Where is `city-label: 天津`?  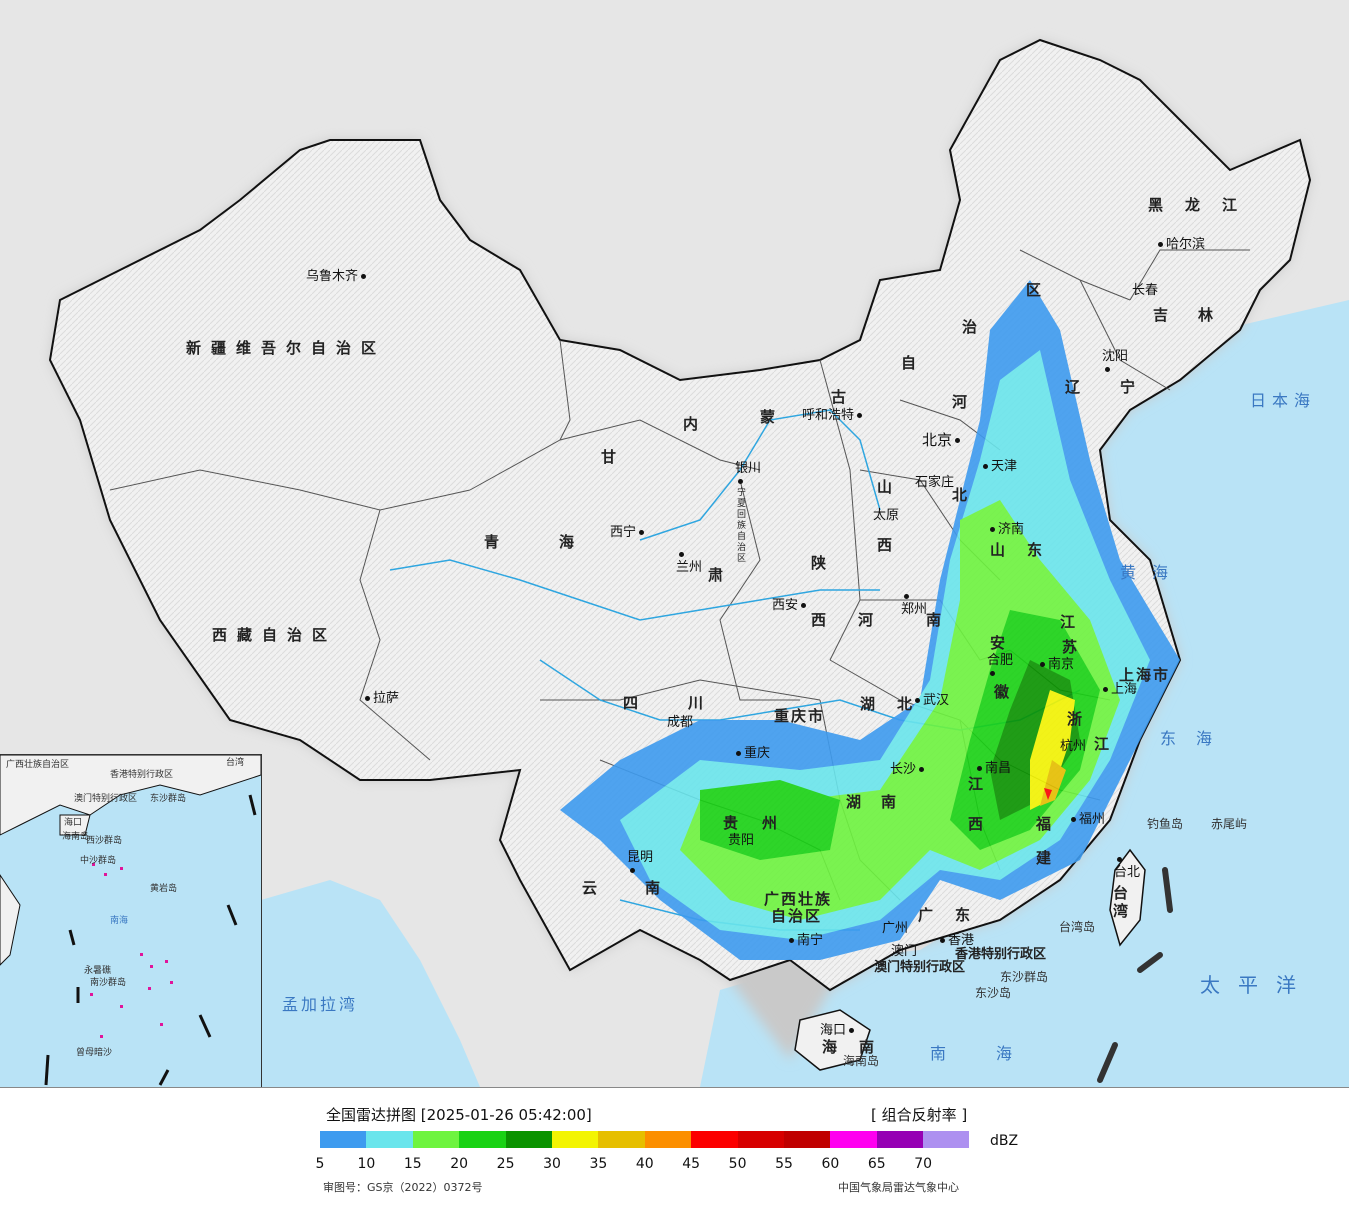 city-label: 天津 is located at coordinates (998, 466).